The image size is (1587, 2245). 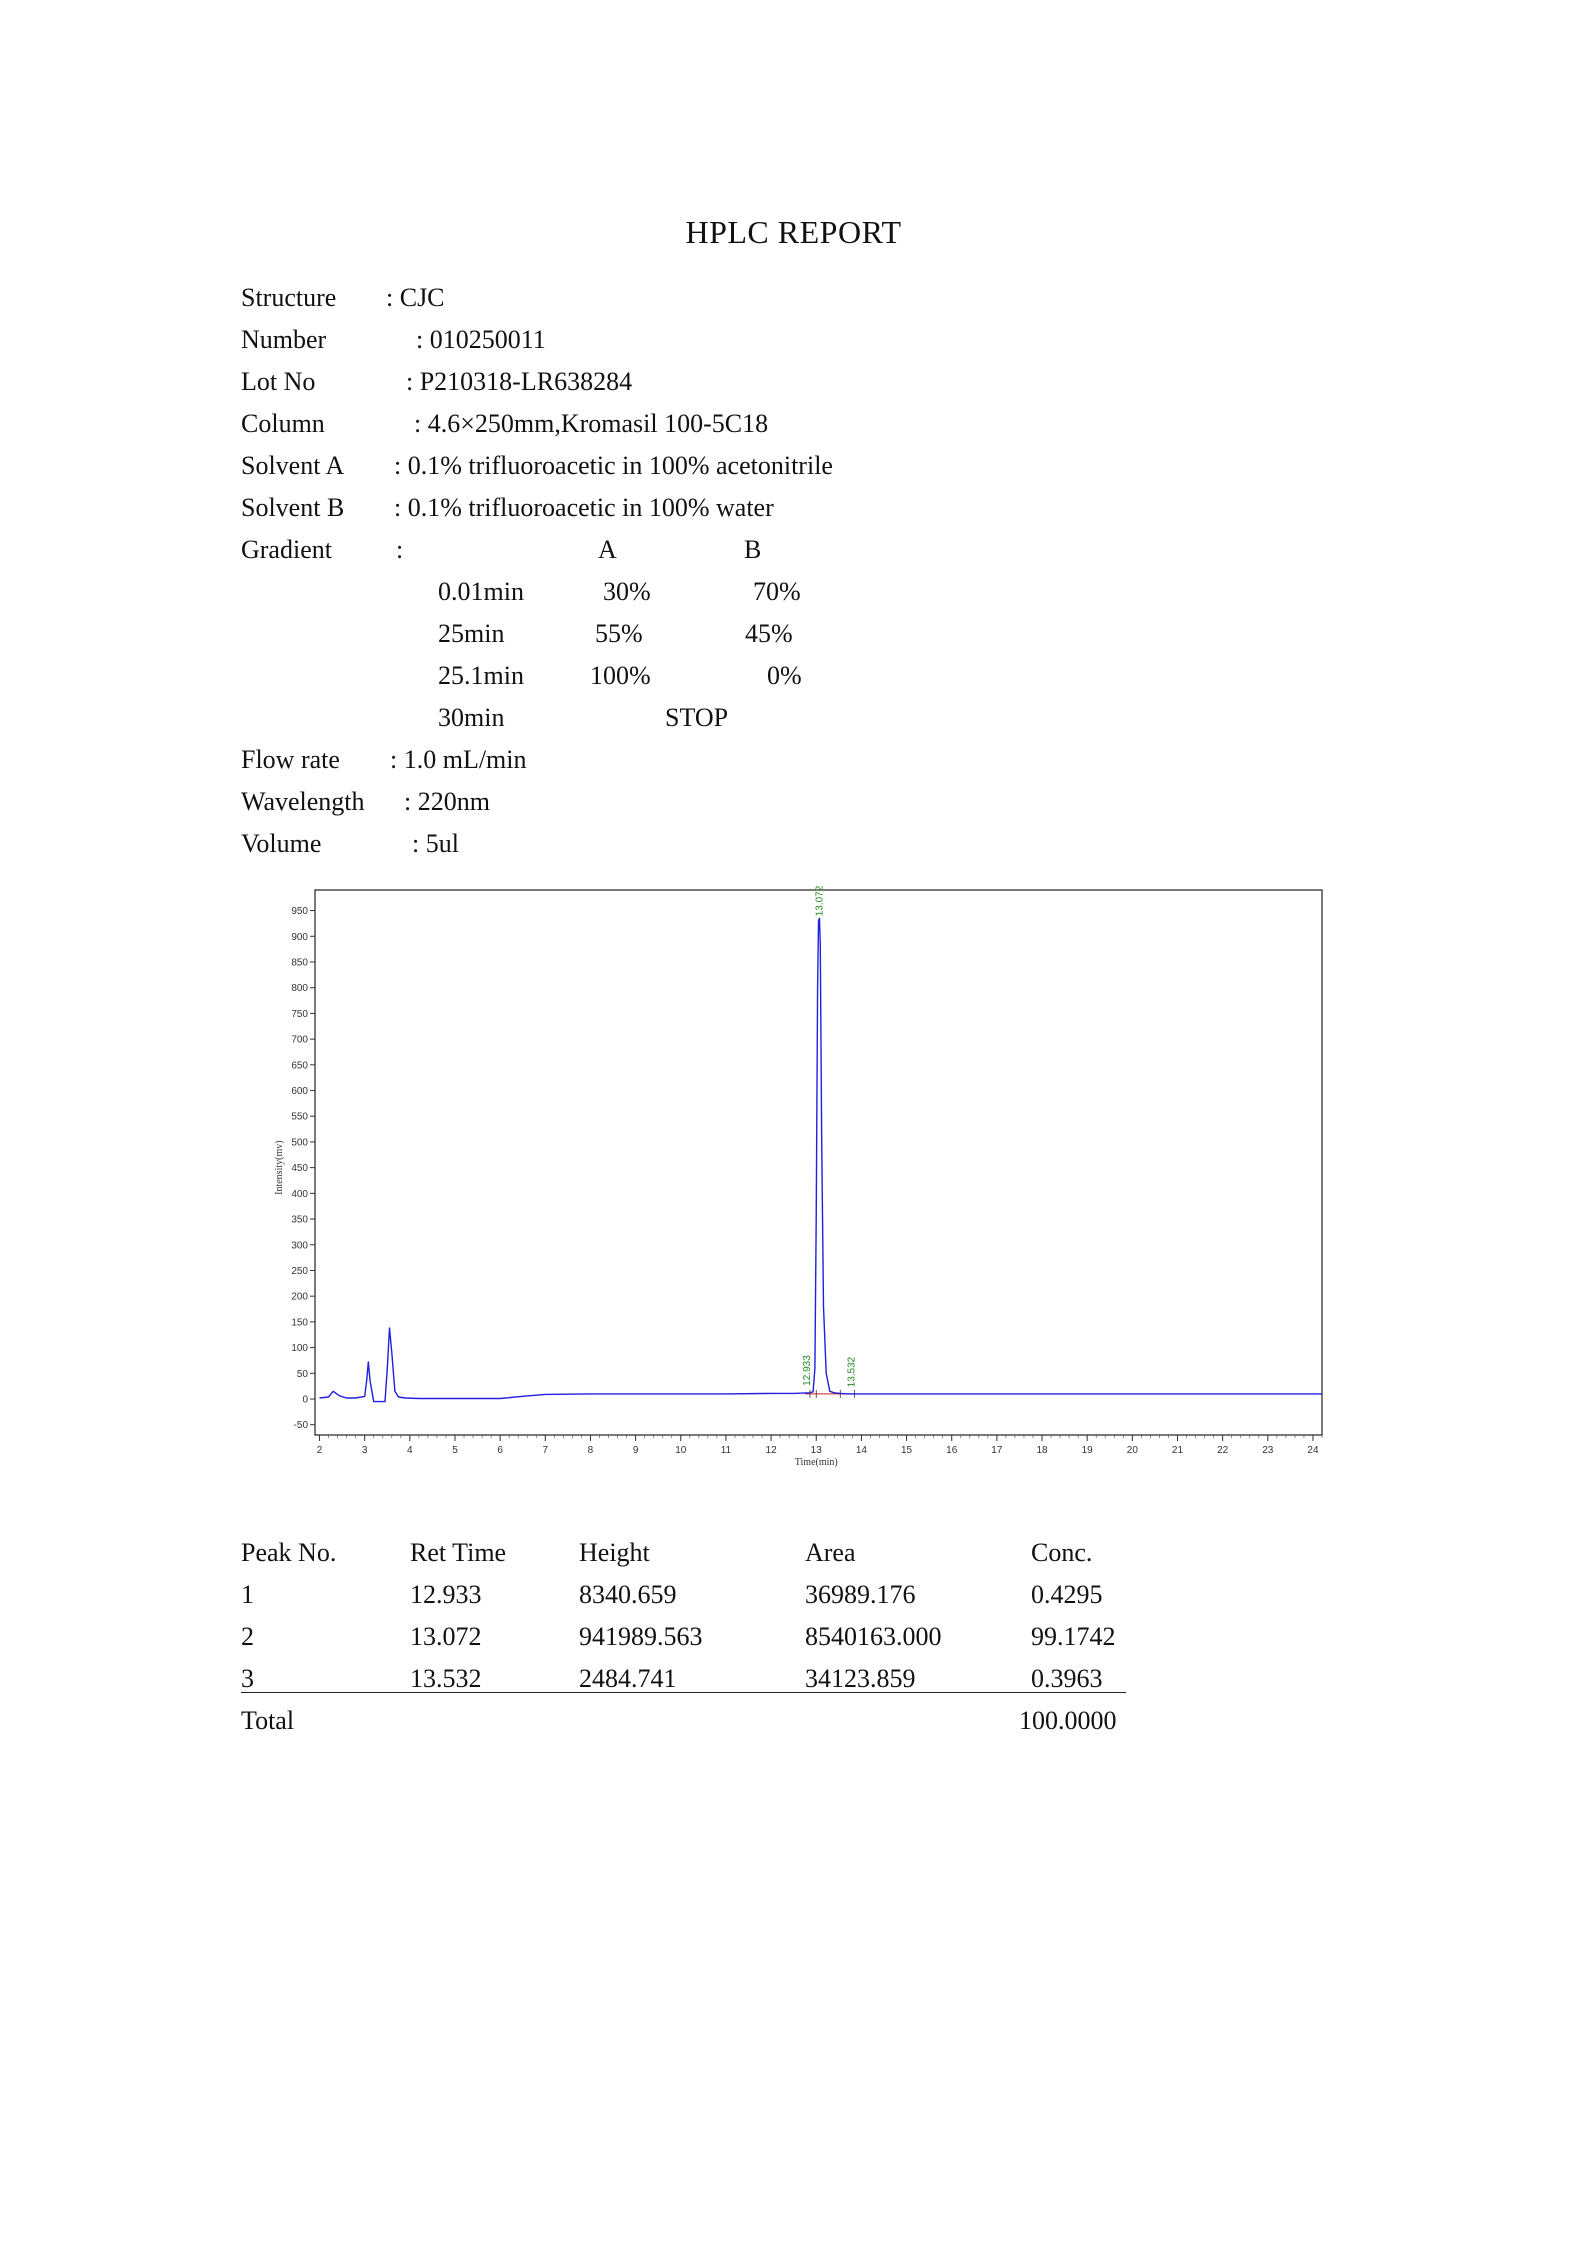 I want to click on height-cell: 941989.563, so click(x=641, y=1636).